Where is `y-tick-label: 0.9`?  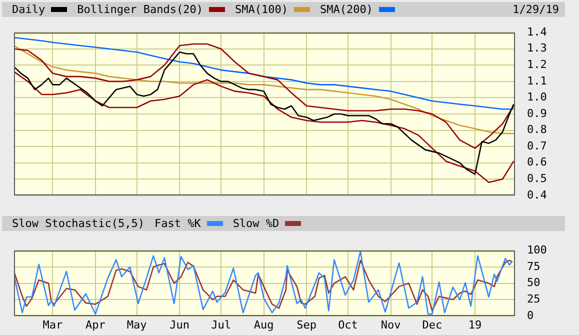
y-tick-label: 0.9 is located at coordinates (537, 113).